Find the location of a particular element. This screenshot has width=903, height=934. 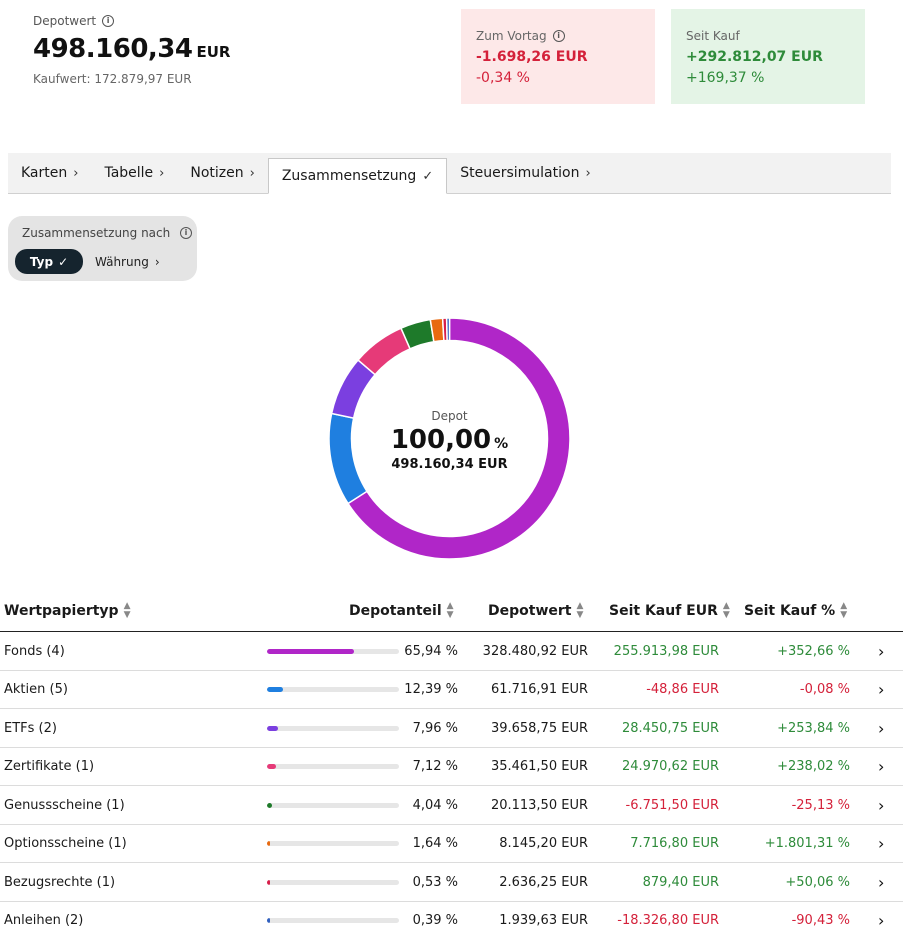

depot-label: Depotwert is located at coordinates (65, 21).